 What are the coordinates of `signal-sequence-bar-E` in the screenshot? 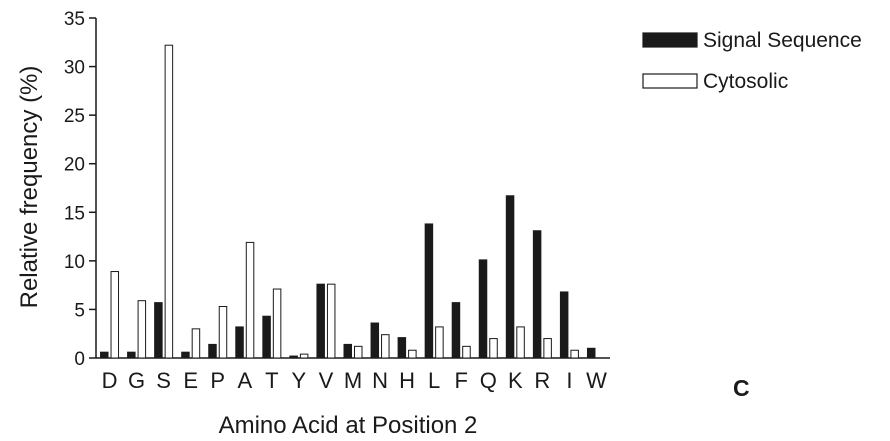 It's located at (185, 355).